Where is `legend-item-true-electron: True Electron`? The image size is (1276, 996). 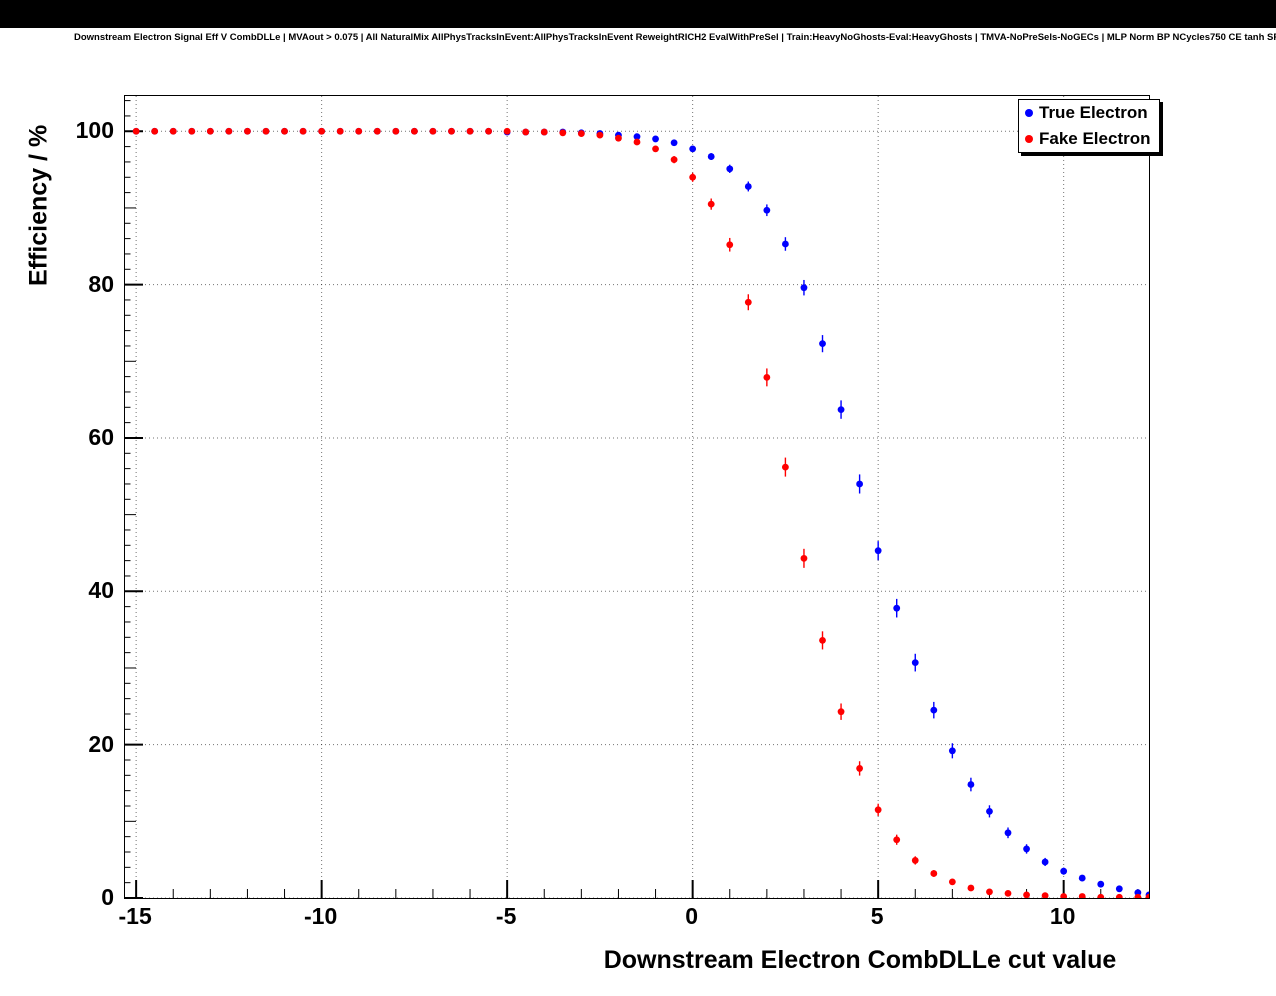 legend-item-true-electron: True Electron is located at coordinates (1089, 113).